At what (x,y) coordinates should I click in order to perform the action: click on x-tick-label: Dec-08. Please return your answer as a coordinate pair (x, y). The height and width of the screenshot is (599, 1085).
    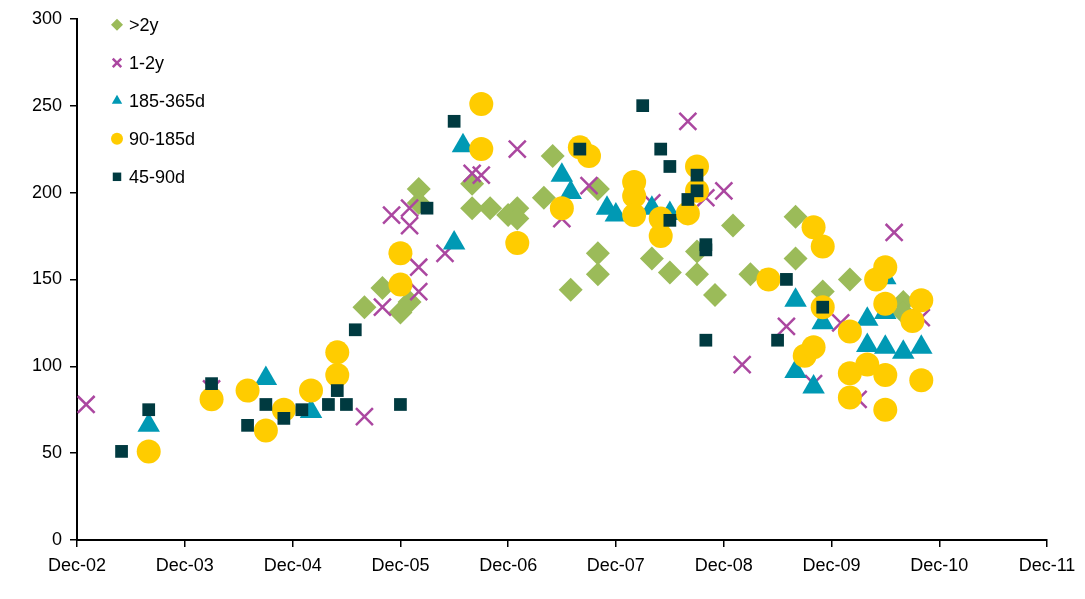
    Looking at the image, I should click on (723, 564).